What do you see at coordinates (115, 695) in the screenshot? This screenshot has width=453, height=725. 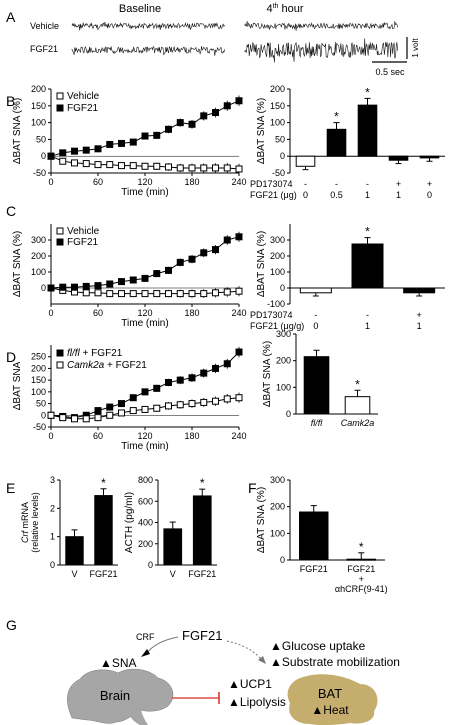 I see `g-brain-label: Brain` at bounding box center [115, 695].